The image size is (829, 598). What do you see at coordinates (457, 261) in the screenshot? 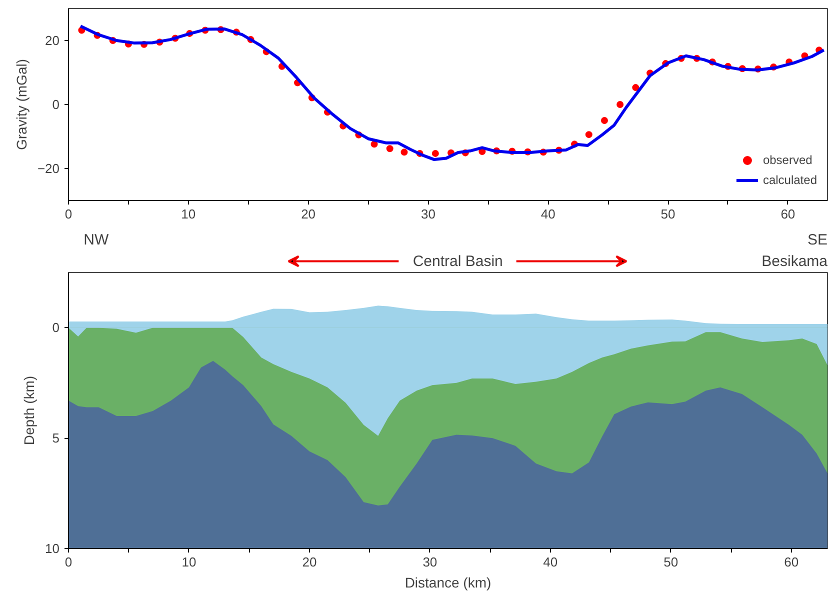
I see `text: Central Basin` at bounding box center [457, 261].